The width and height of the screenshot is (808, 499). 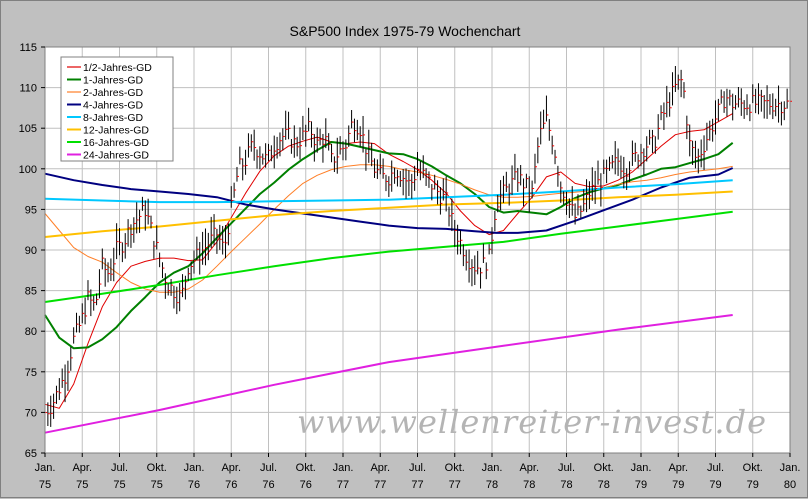 I want to click on legend-label: 1-Jahres-GD, so click(x=113, y=81).